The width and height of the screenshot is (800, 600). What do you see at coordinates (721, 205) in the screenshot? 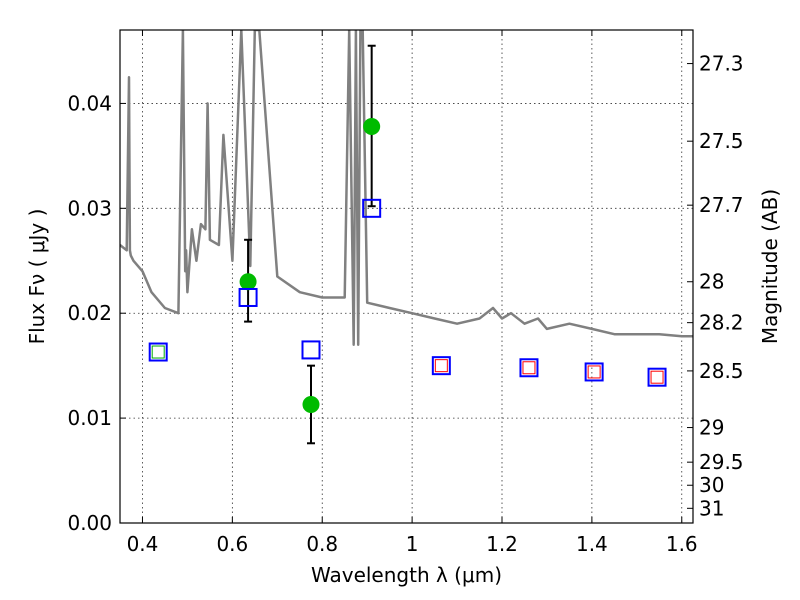
I see `right-tick-label: 27.7` at bounding box center [721, 205].